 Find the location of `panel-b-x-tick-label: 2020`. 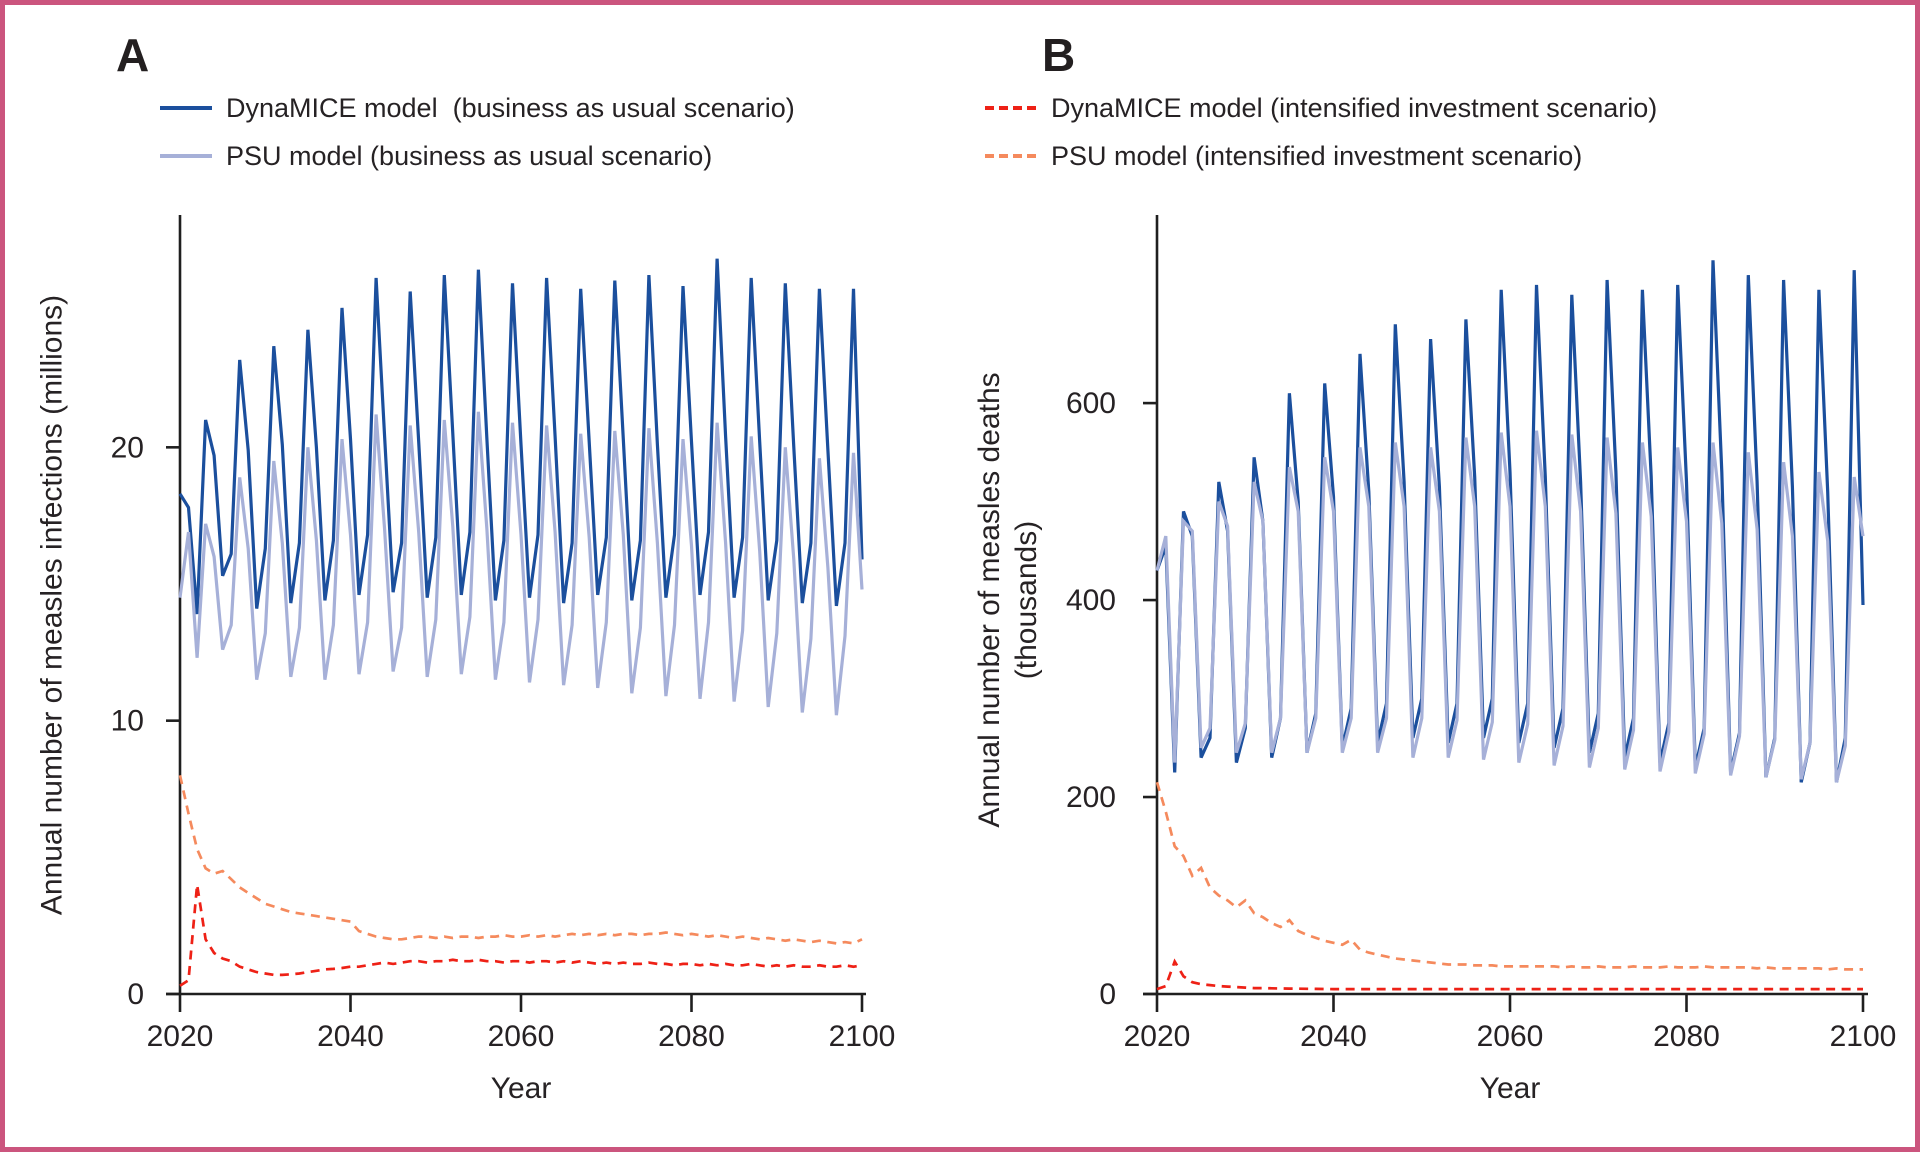

panel-b-x-tick-label: 2020 is located at coordinates (1157, 1036).